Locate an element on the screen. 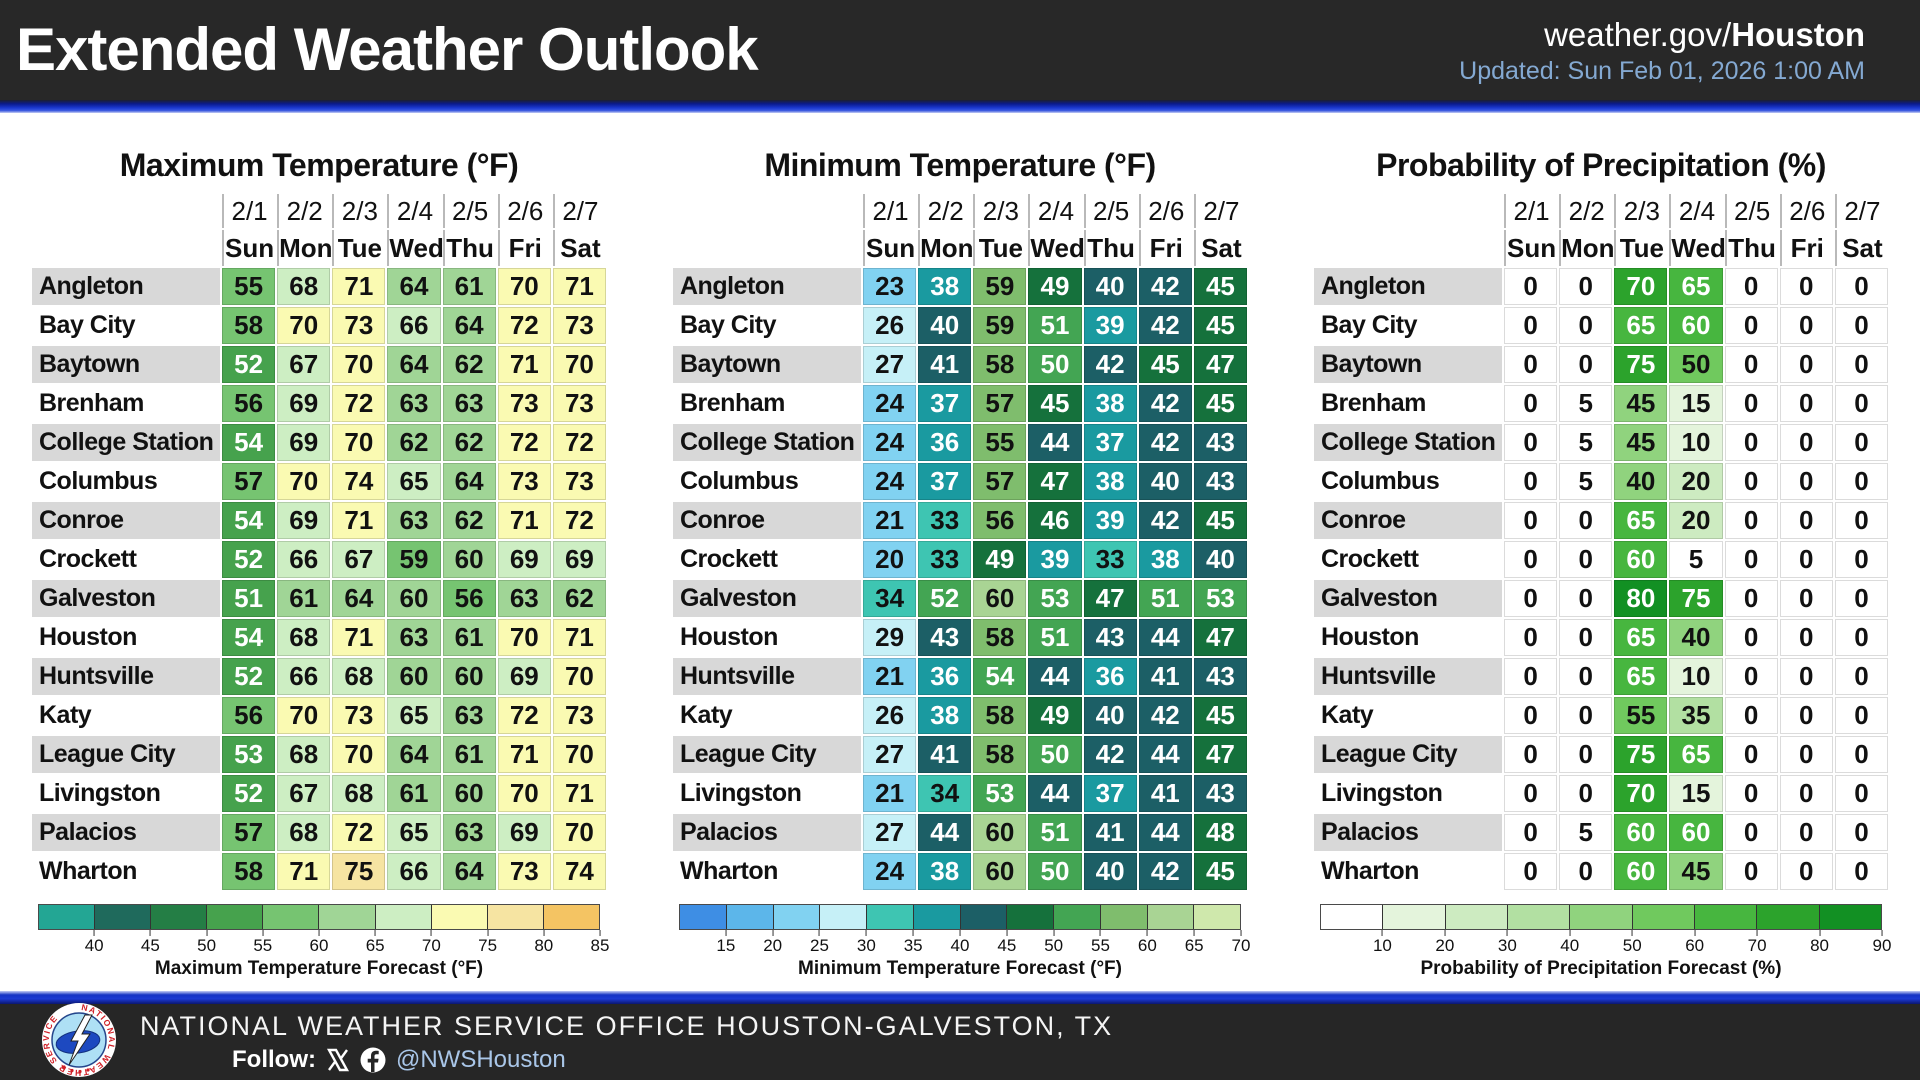  table-row: Wharton 58 71 75 66 64 73 74 is located at coordinates (319, 871).